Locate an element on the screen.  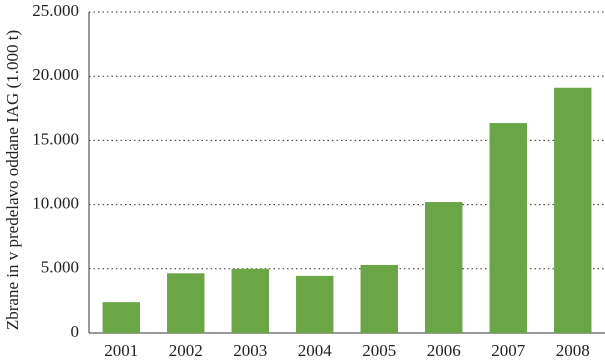
y-tick-label: 10.000 is located at coordinates (55, 203).